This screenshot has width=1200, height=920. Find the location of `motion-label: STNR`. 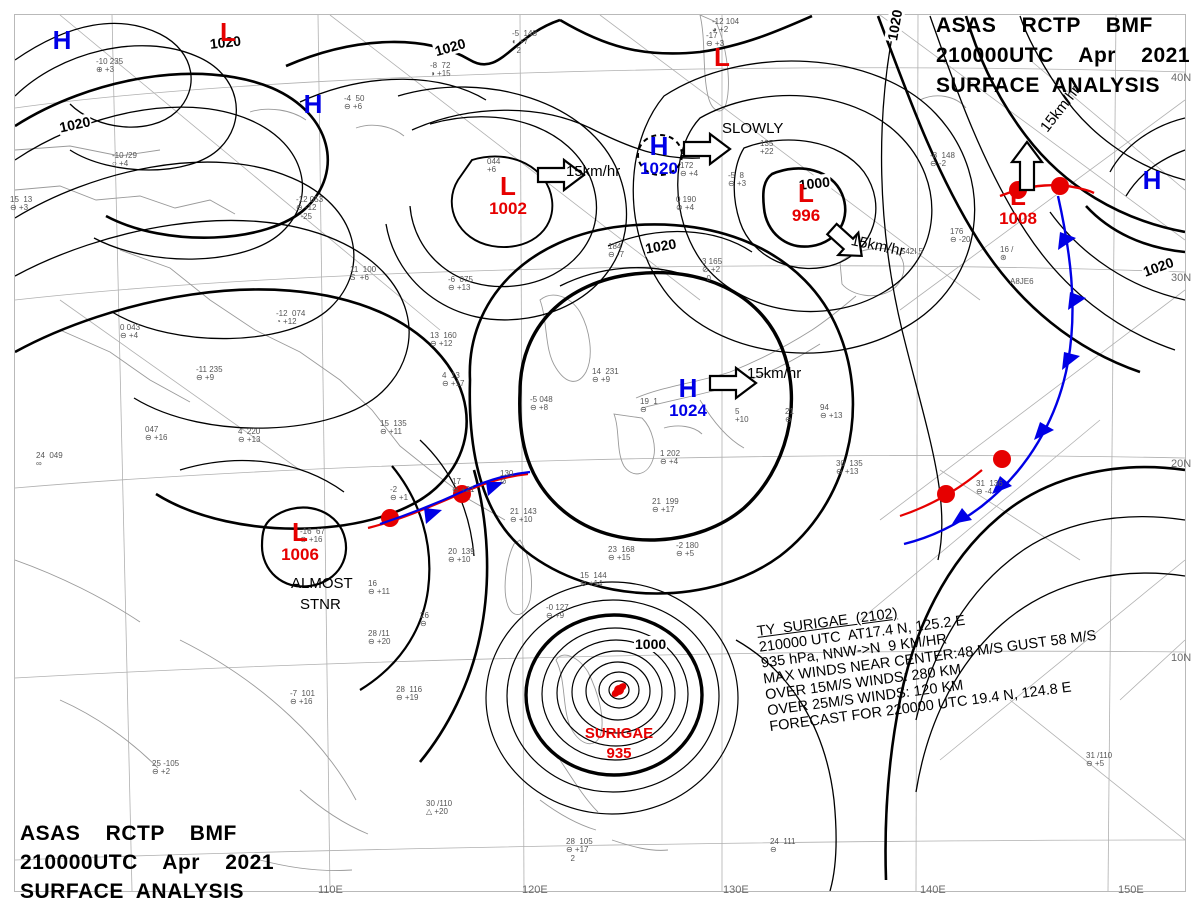

motion-label: STNR is located at coordinates (320, 604).